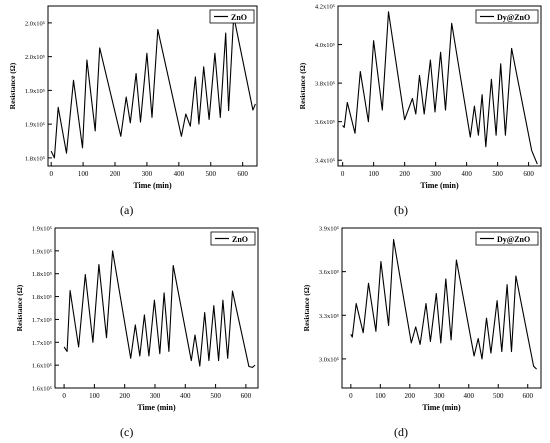 Image resolution: width=550 pixels, height=443 pixels. Describe the element at coordinates (325, 45) in the screenshot. I see `y-tick-label: 4.0x10⁵` at that location.